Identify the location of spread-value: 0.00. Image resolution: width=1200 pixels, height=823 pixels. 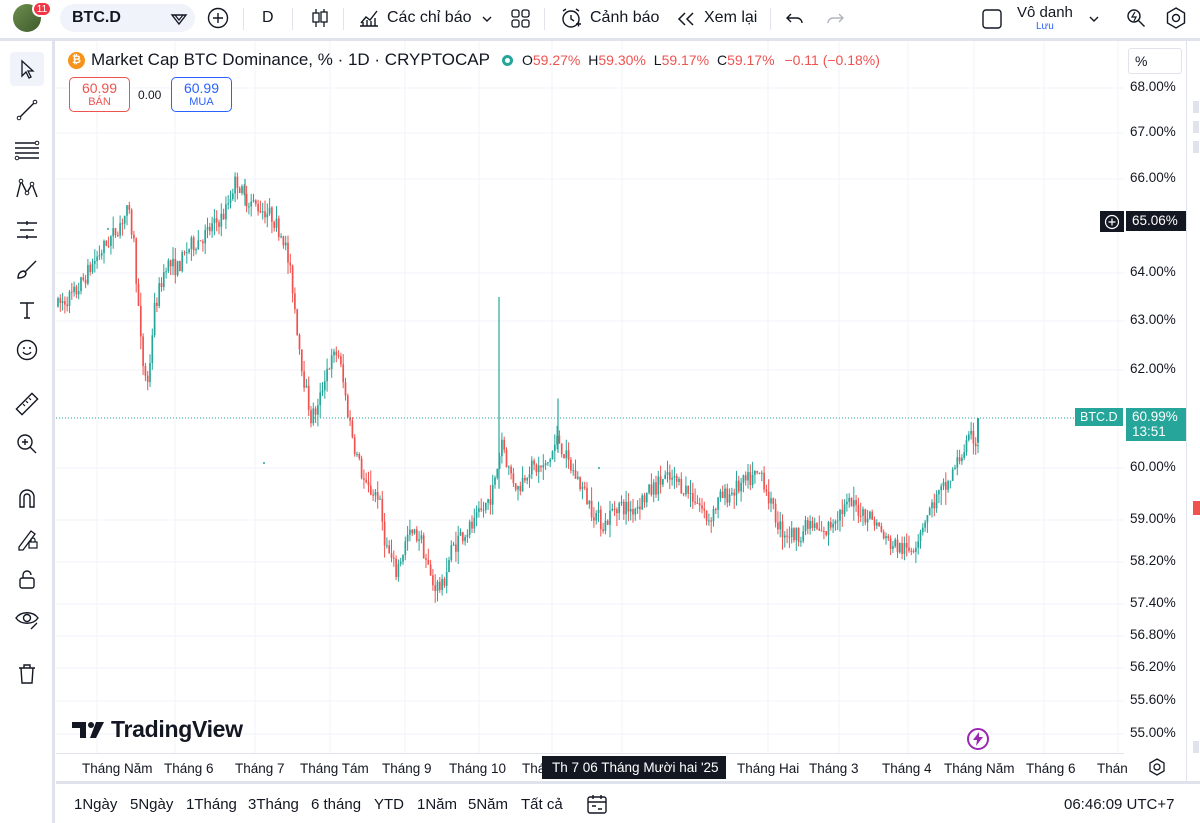
(150, 95).